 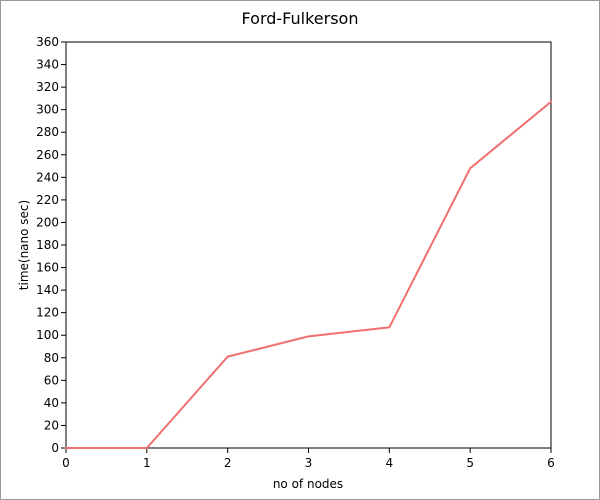 What do you see at coordinates (51, 358) in the screenshot?
I see `y-tick-label: 80` at bounding box center [51, 358].